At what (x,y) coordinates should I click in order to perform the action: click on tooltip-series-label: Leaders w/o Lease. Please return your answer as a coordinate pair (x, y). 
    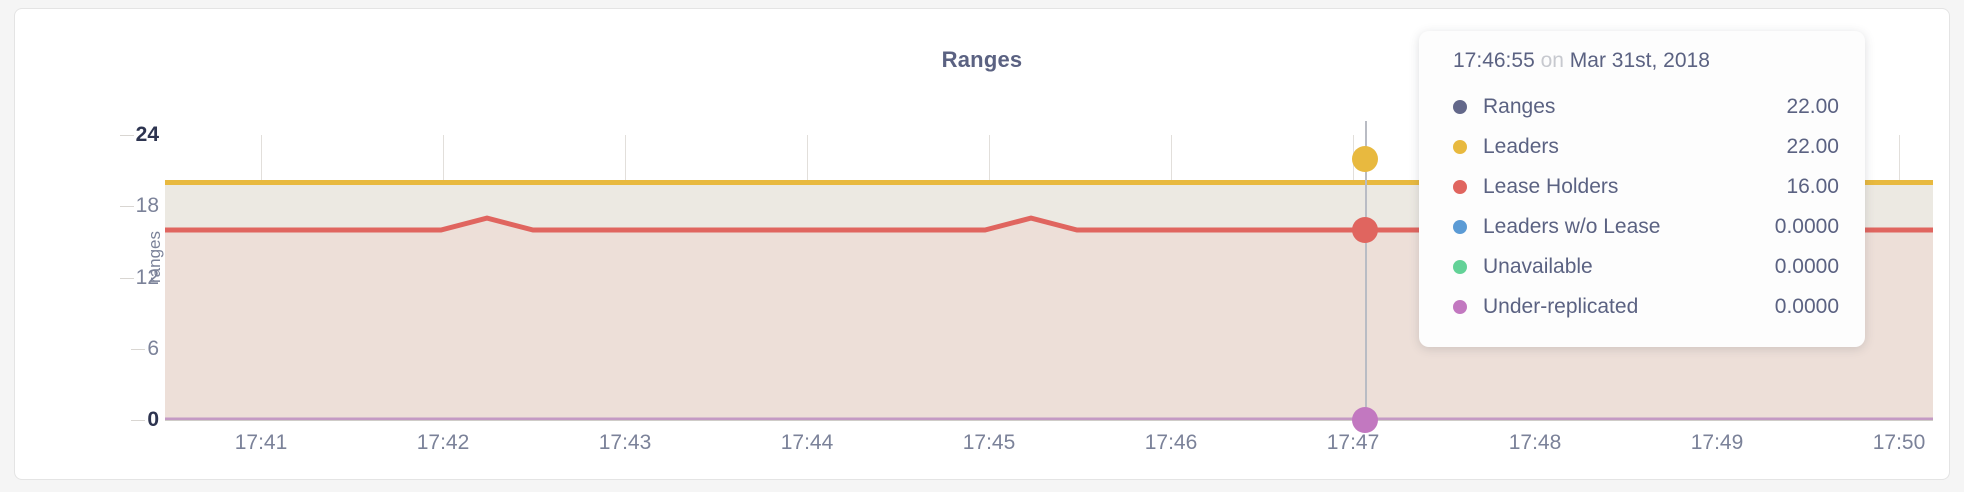
    Looking at the image, I should click on (1572, 226).